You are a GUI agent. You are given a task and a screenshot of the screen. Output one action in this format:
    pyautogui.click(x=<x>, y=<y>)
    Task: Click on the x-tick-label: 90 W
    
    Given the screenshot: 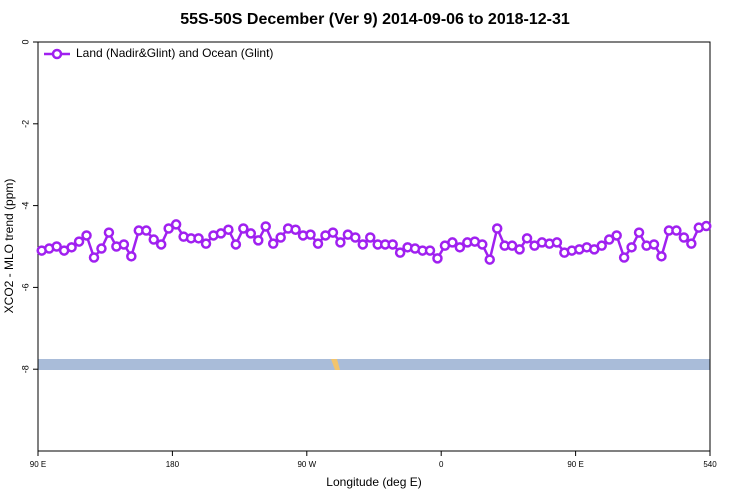 What is the action you would take?
    pyautogui.click(x=306, y=464)
    